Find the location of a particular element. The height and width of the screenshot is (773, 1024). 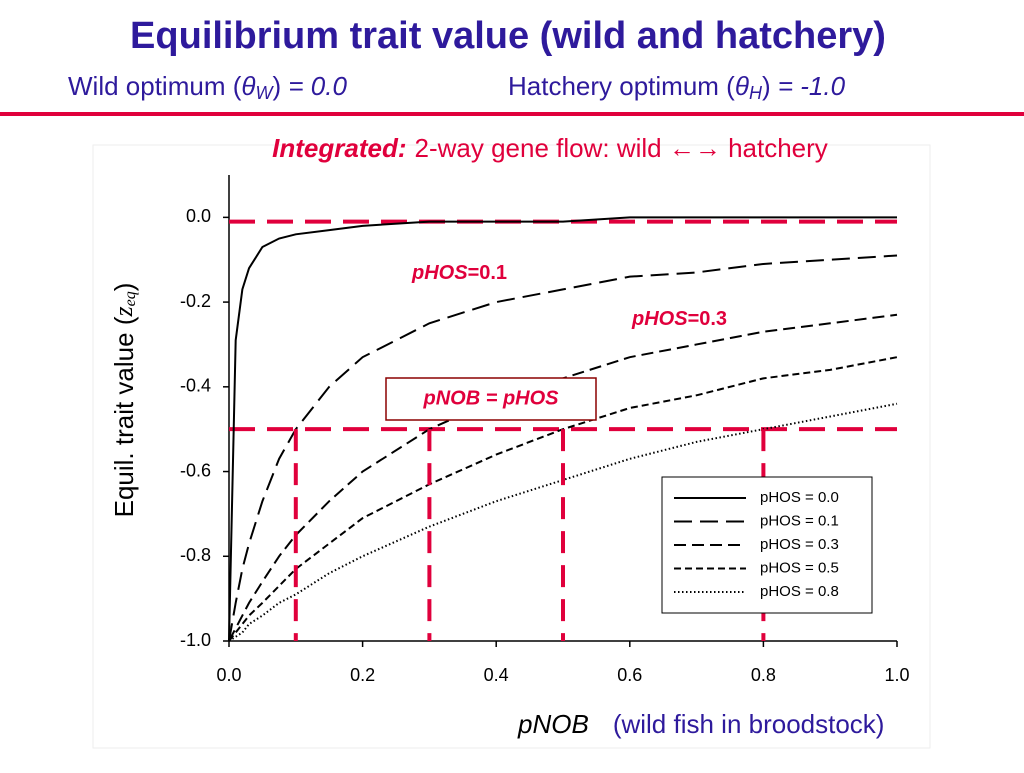

text: H is located at coordinates (756, 93).